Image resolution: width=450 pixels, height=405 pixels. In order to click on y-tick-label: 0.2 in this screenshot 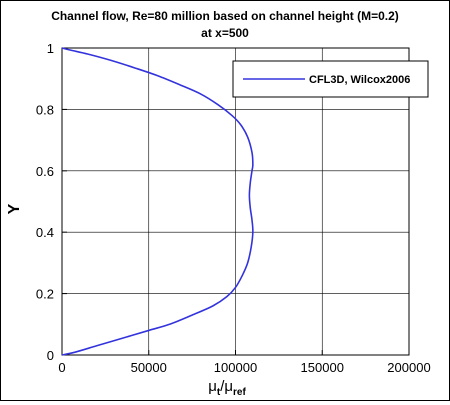, I will do `click(45, 294)`.